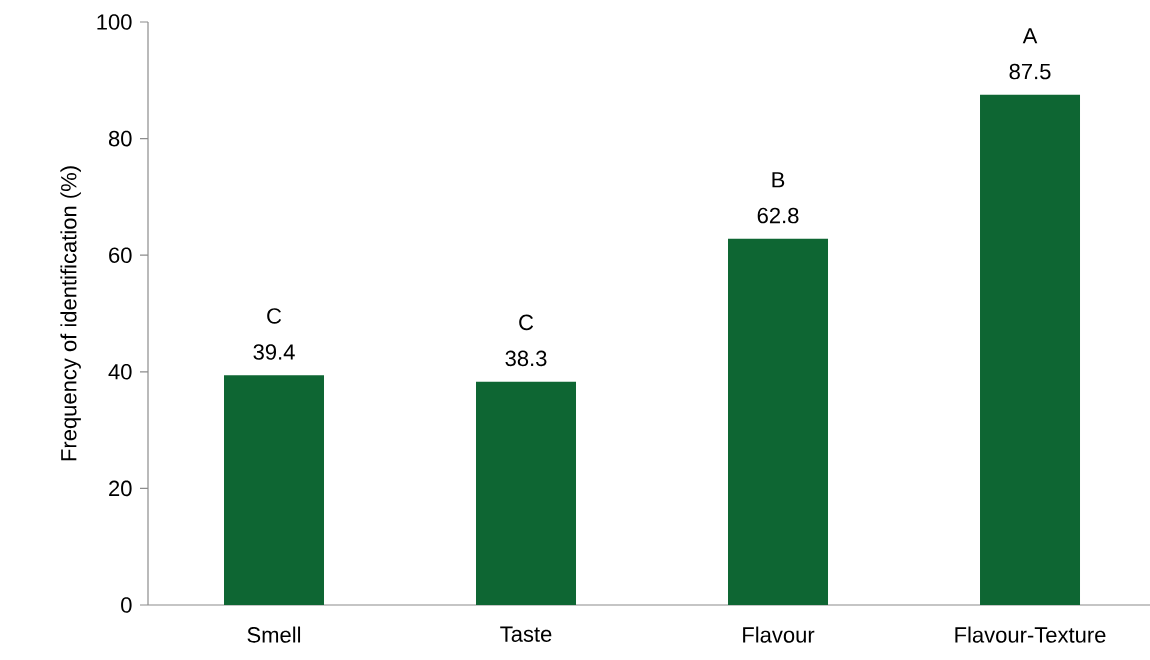 The width and height of the screenshot is (1150, 660). Describe the element at coordinates (114, 22) in the screenshot. I see `y-tick-label: 100` at that location.